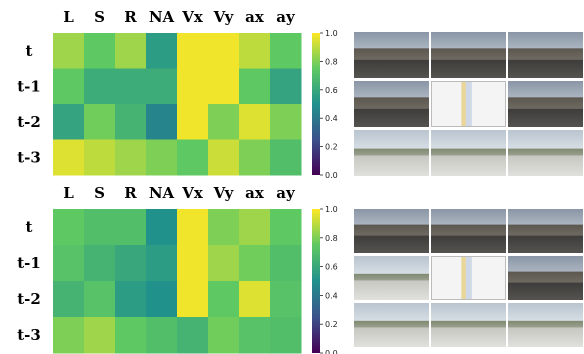  I want to click on map-thumbnail, so click(468, 278).